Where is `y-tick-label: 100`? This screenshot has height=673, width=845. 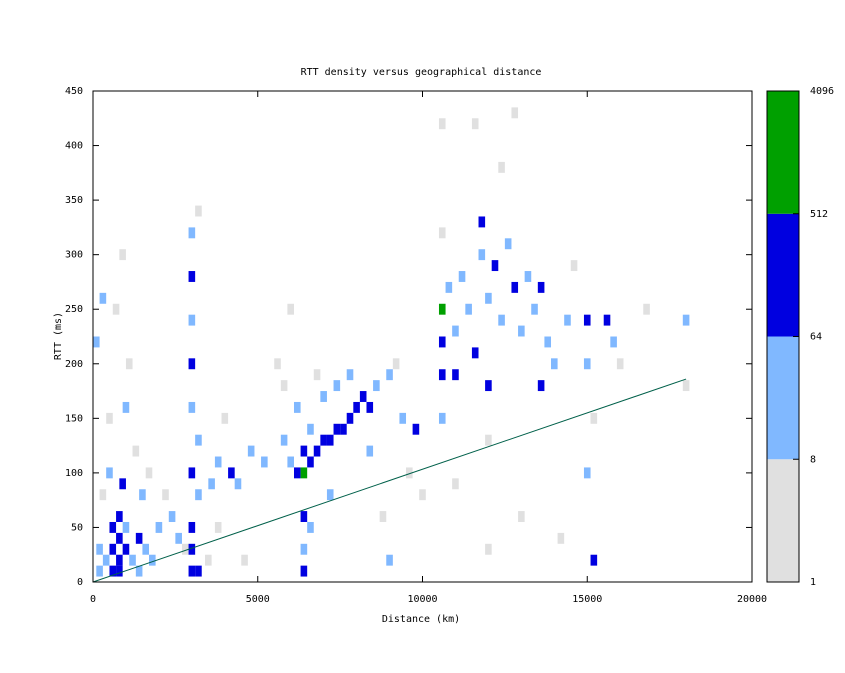
y-tick-label: 100 is located at coordinates (74, 473).